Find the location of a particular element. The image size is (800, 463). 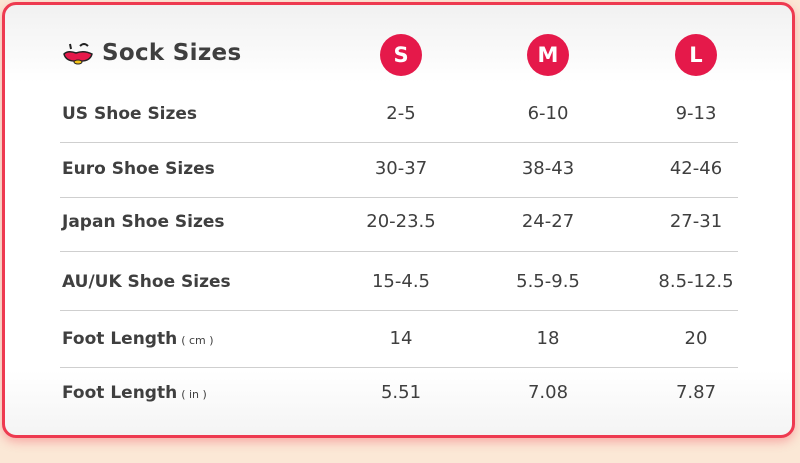

row-label-text: US Shoe Sizes is located at coordinates (130, 114).